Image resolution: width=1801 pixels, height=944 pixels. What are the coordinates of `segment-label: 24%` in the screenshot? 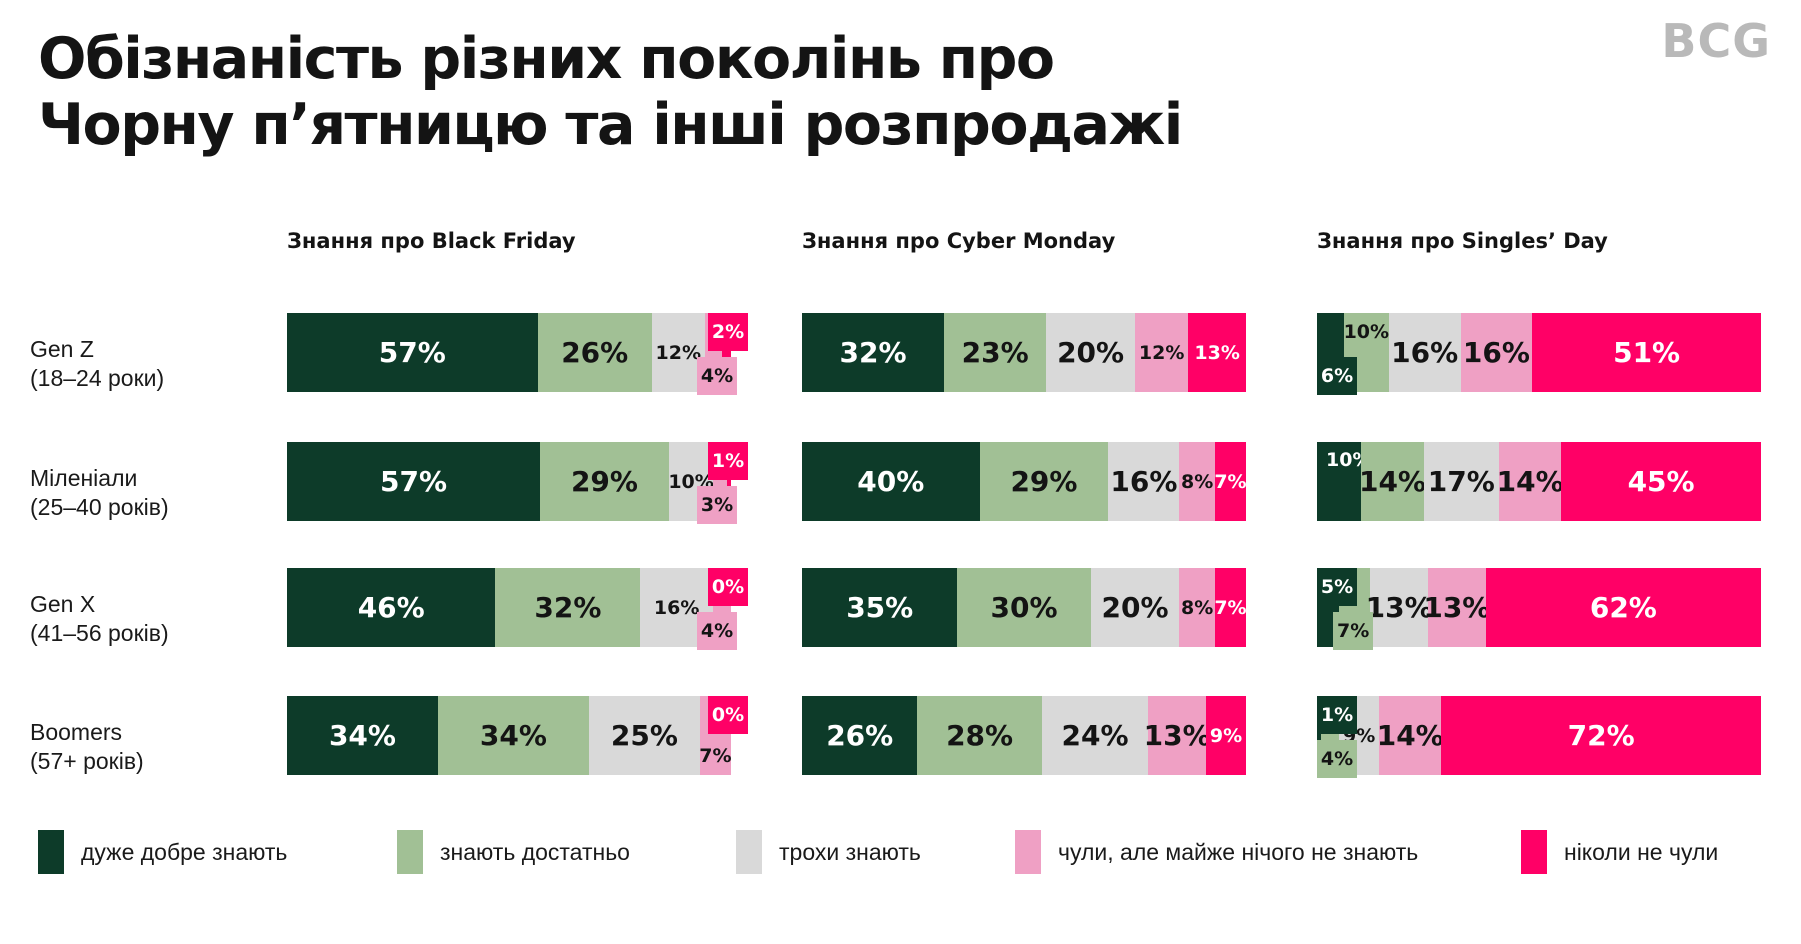 It's located at (1095, 735).